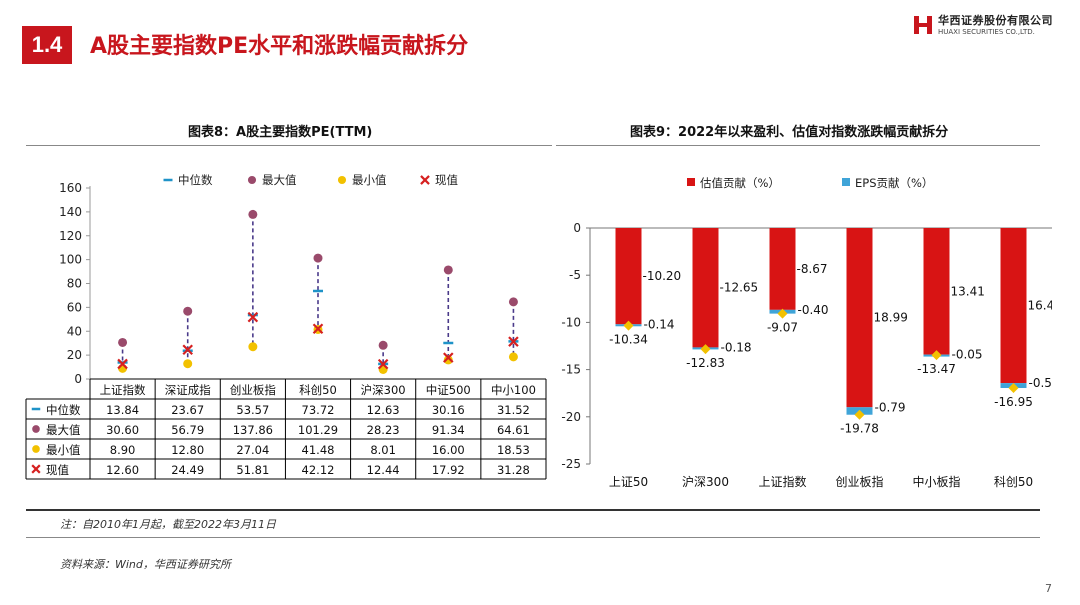 The image size is (1080, 605). Describe the element at coordinates (968, 291) in the screenshot. I see `chart9-label-valuation: 13.41` at that location.